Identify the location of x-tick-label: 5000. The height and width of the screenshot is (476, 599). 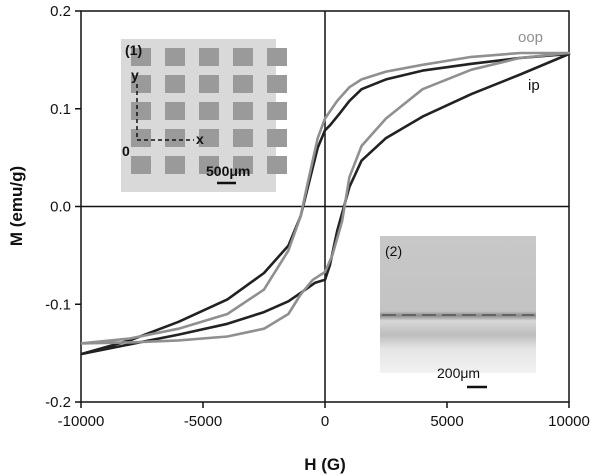
(446, 421).